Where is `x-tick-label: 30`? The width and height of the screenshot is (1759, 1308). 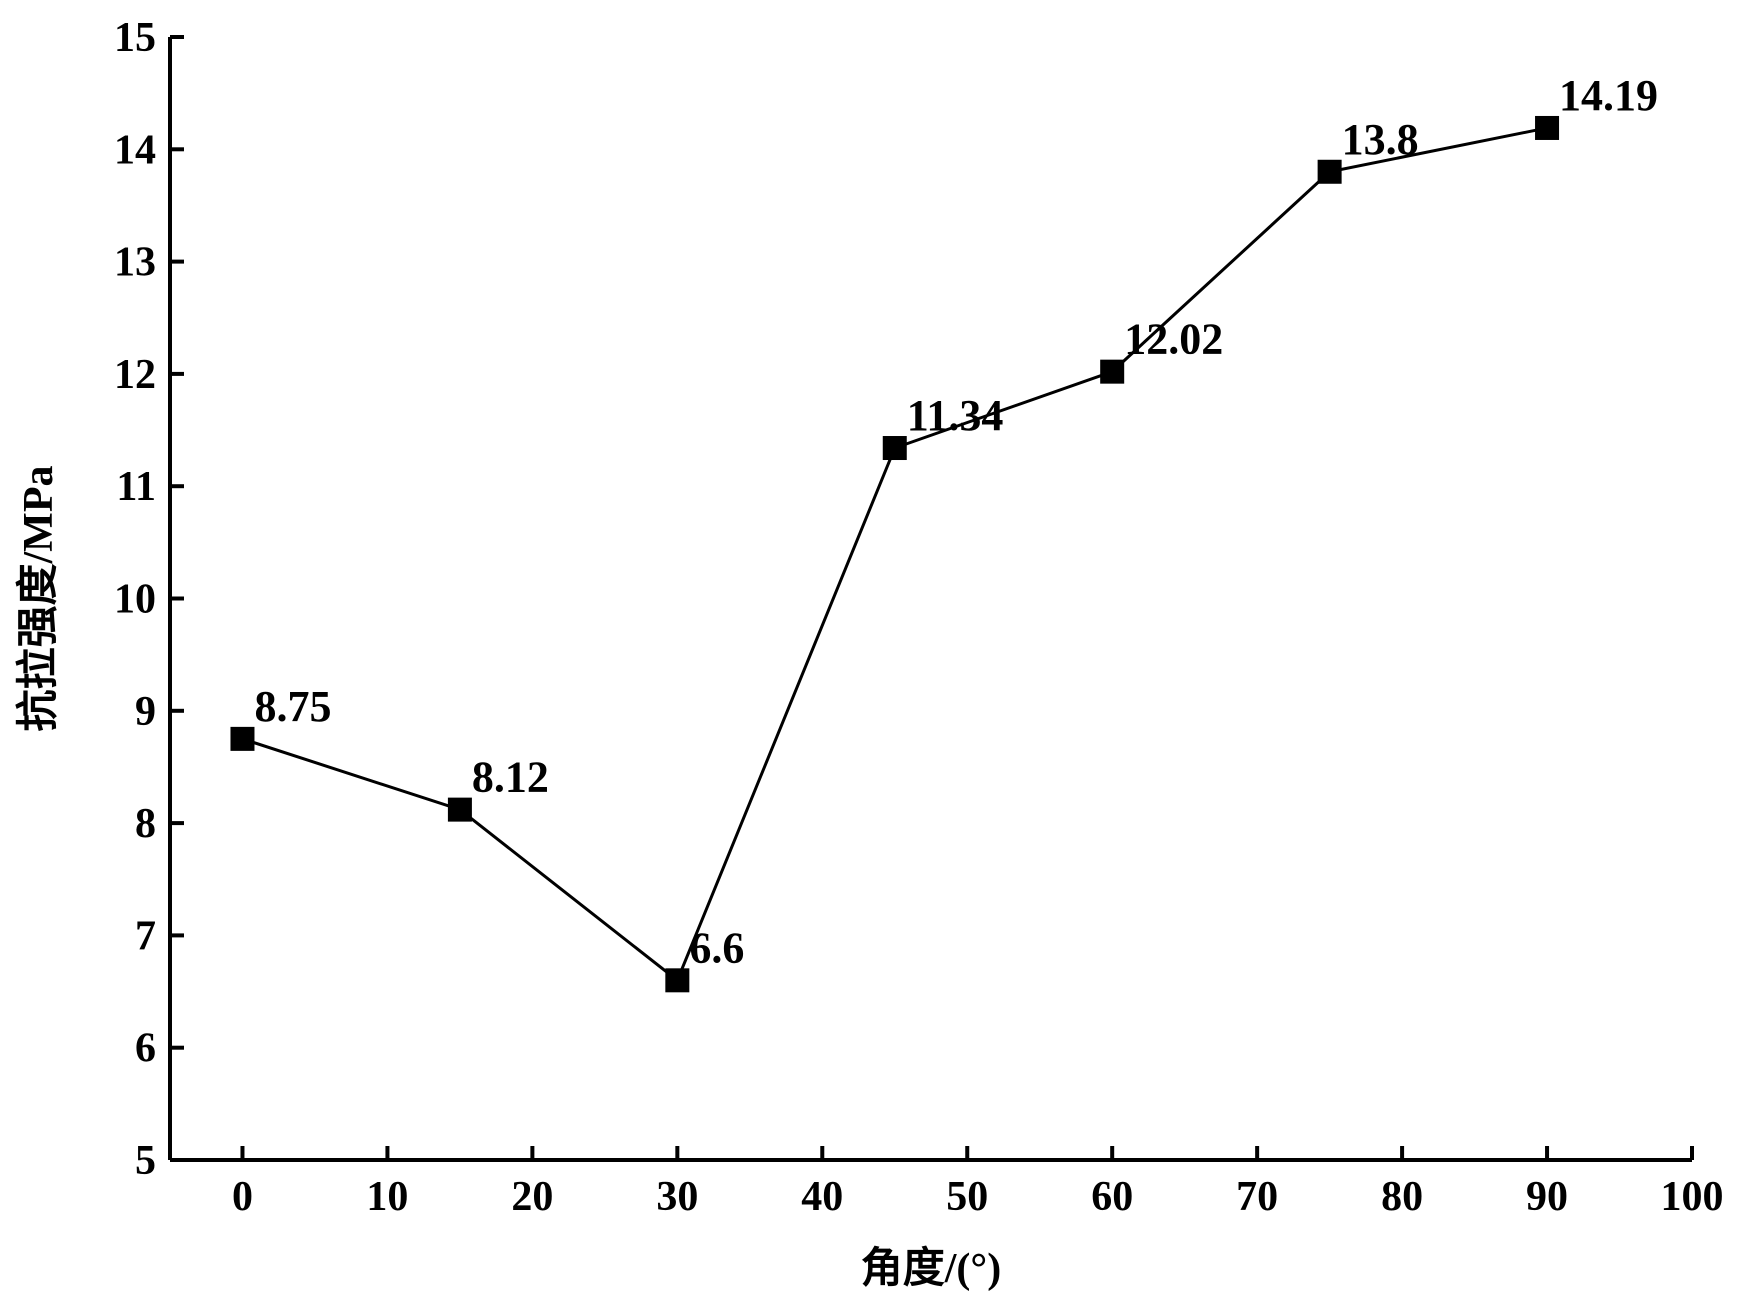 x-tick-label: 30 is located at coordinates (677, 1197).